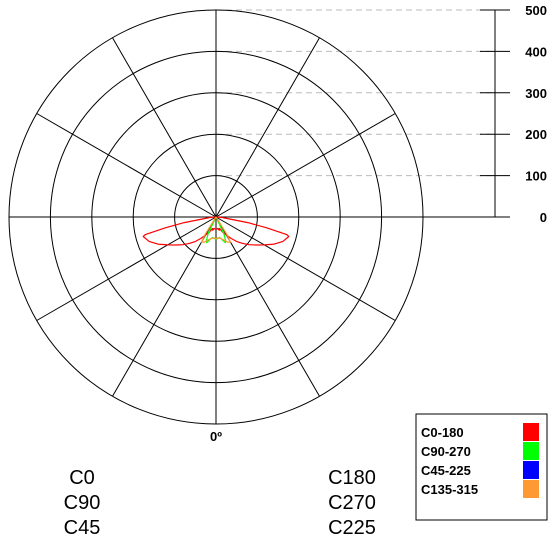 The height and width of the screenshot is (549, 554). I want to click on scale-tick-label-100: 100, so click(536, 176).